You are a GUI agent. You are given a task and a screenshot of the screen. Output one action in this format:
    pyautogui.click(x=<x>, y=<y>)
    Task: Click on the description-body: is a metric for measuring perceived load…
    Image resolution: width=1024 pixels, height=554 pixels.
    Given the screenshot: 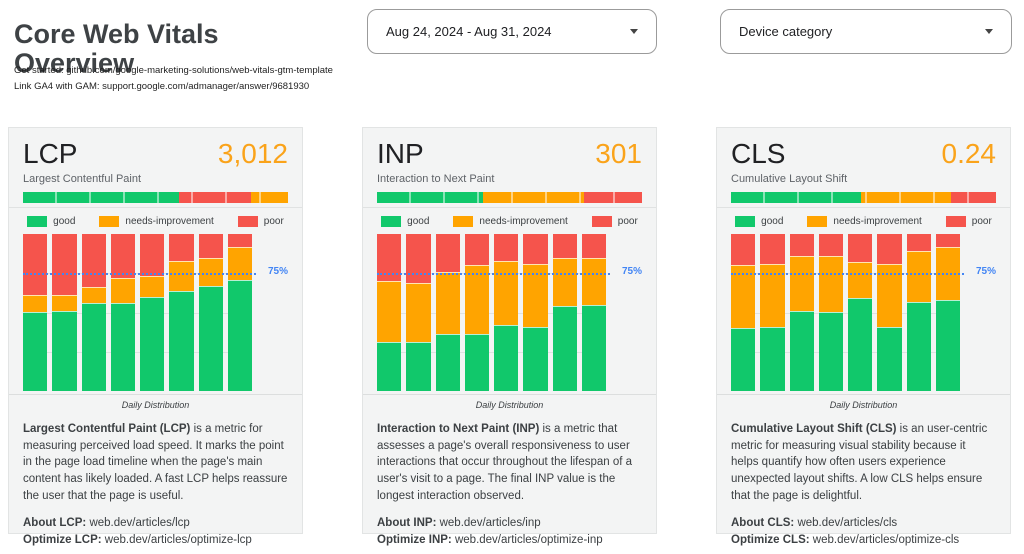 What is the action you would take?
    pyautogui.click(x=155, y=462)
    